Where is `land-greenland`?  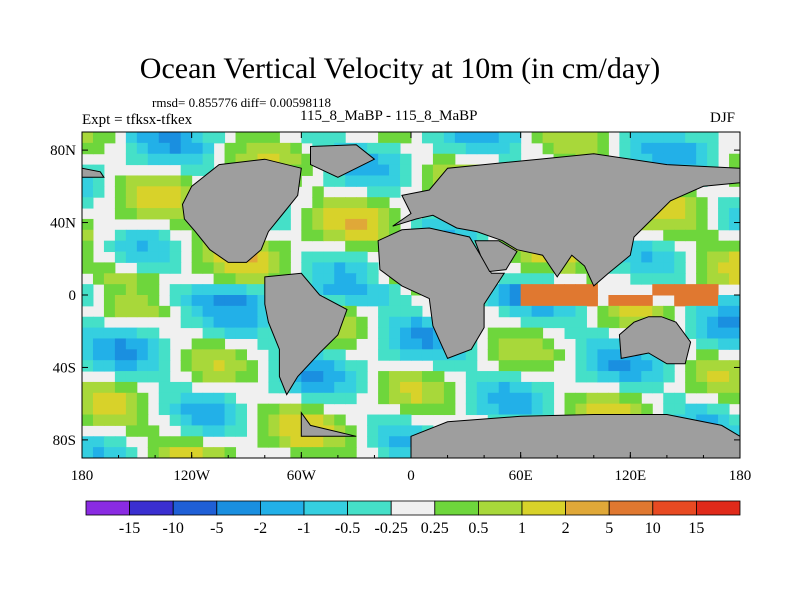
land-greenland is located at coordinates (343, 161).